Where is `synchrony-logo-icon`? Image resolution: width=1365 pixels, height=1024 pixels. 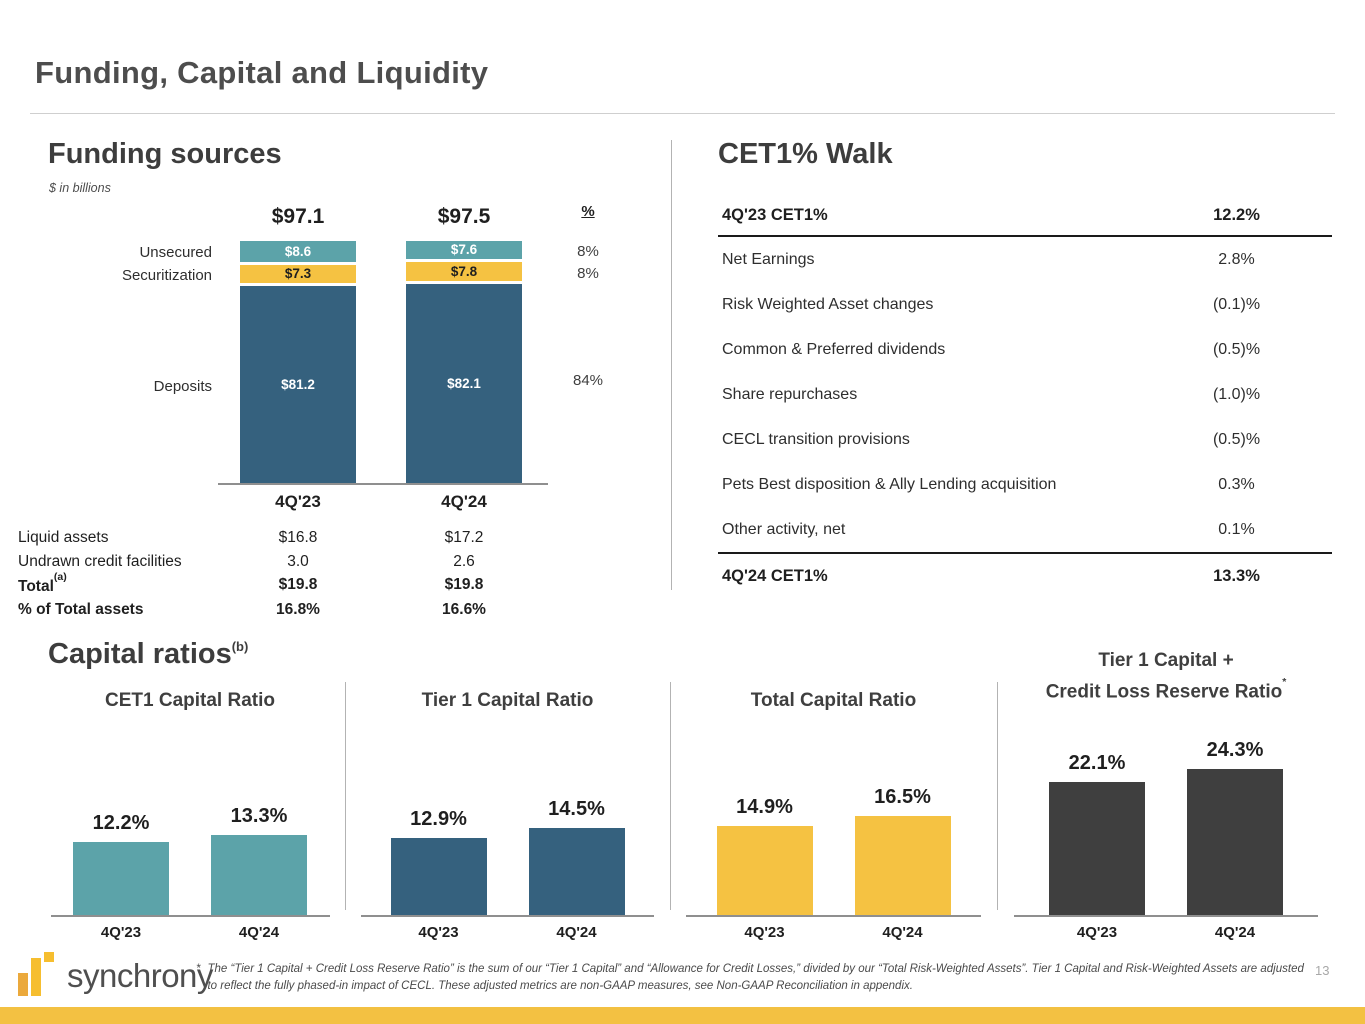
synchrony-logo-icon is located at coordinates (36, 975).